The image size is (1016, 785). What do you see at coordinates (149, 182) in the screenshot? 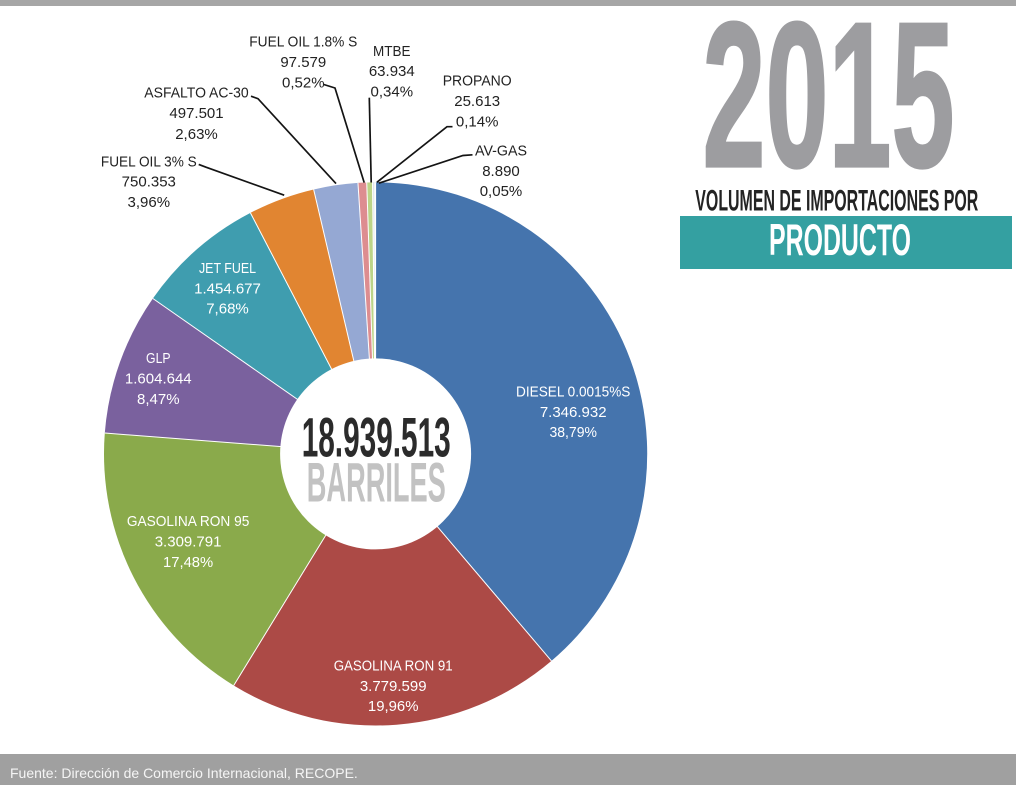
I see `svg-text: 750.353` at bounding box center [149, 182].